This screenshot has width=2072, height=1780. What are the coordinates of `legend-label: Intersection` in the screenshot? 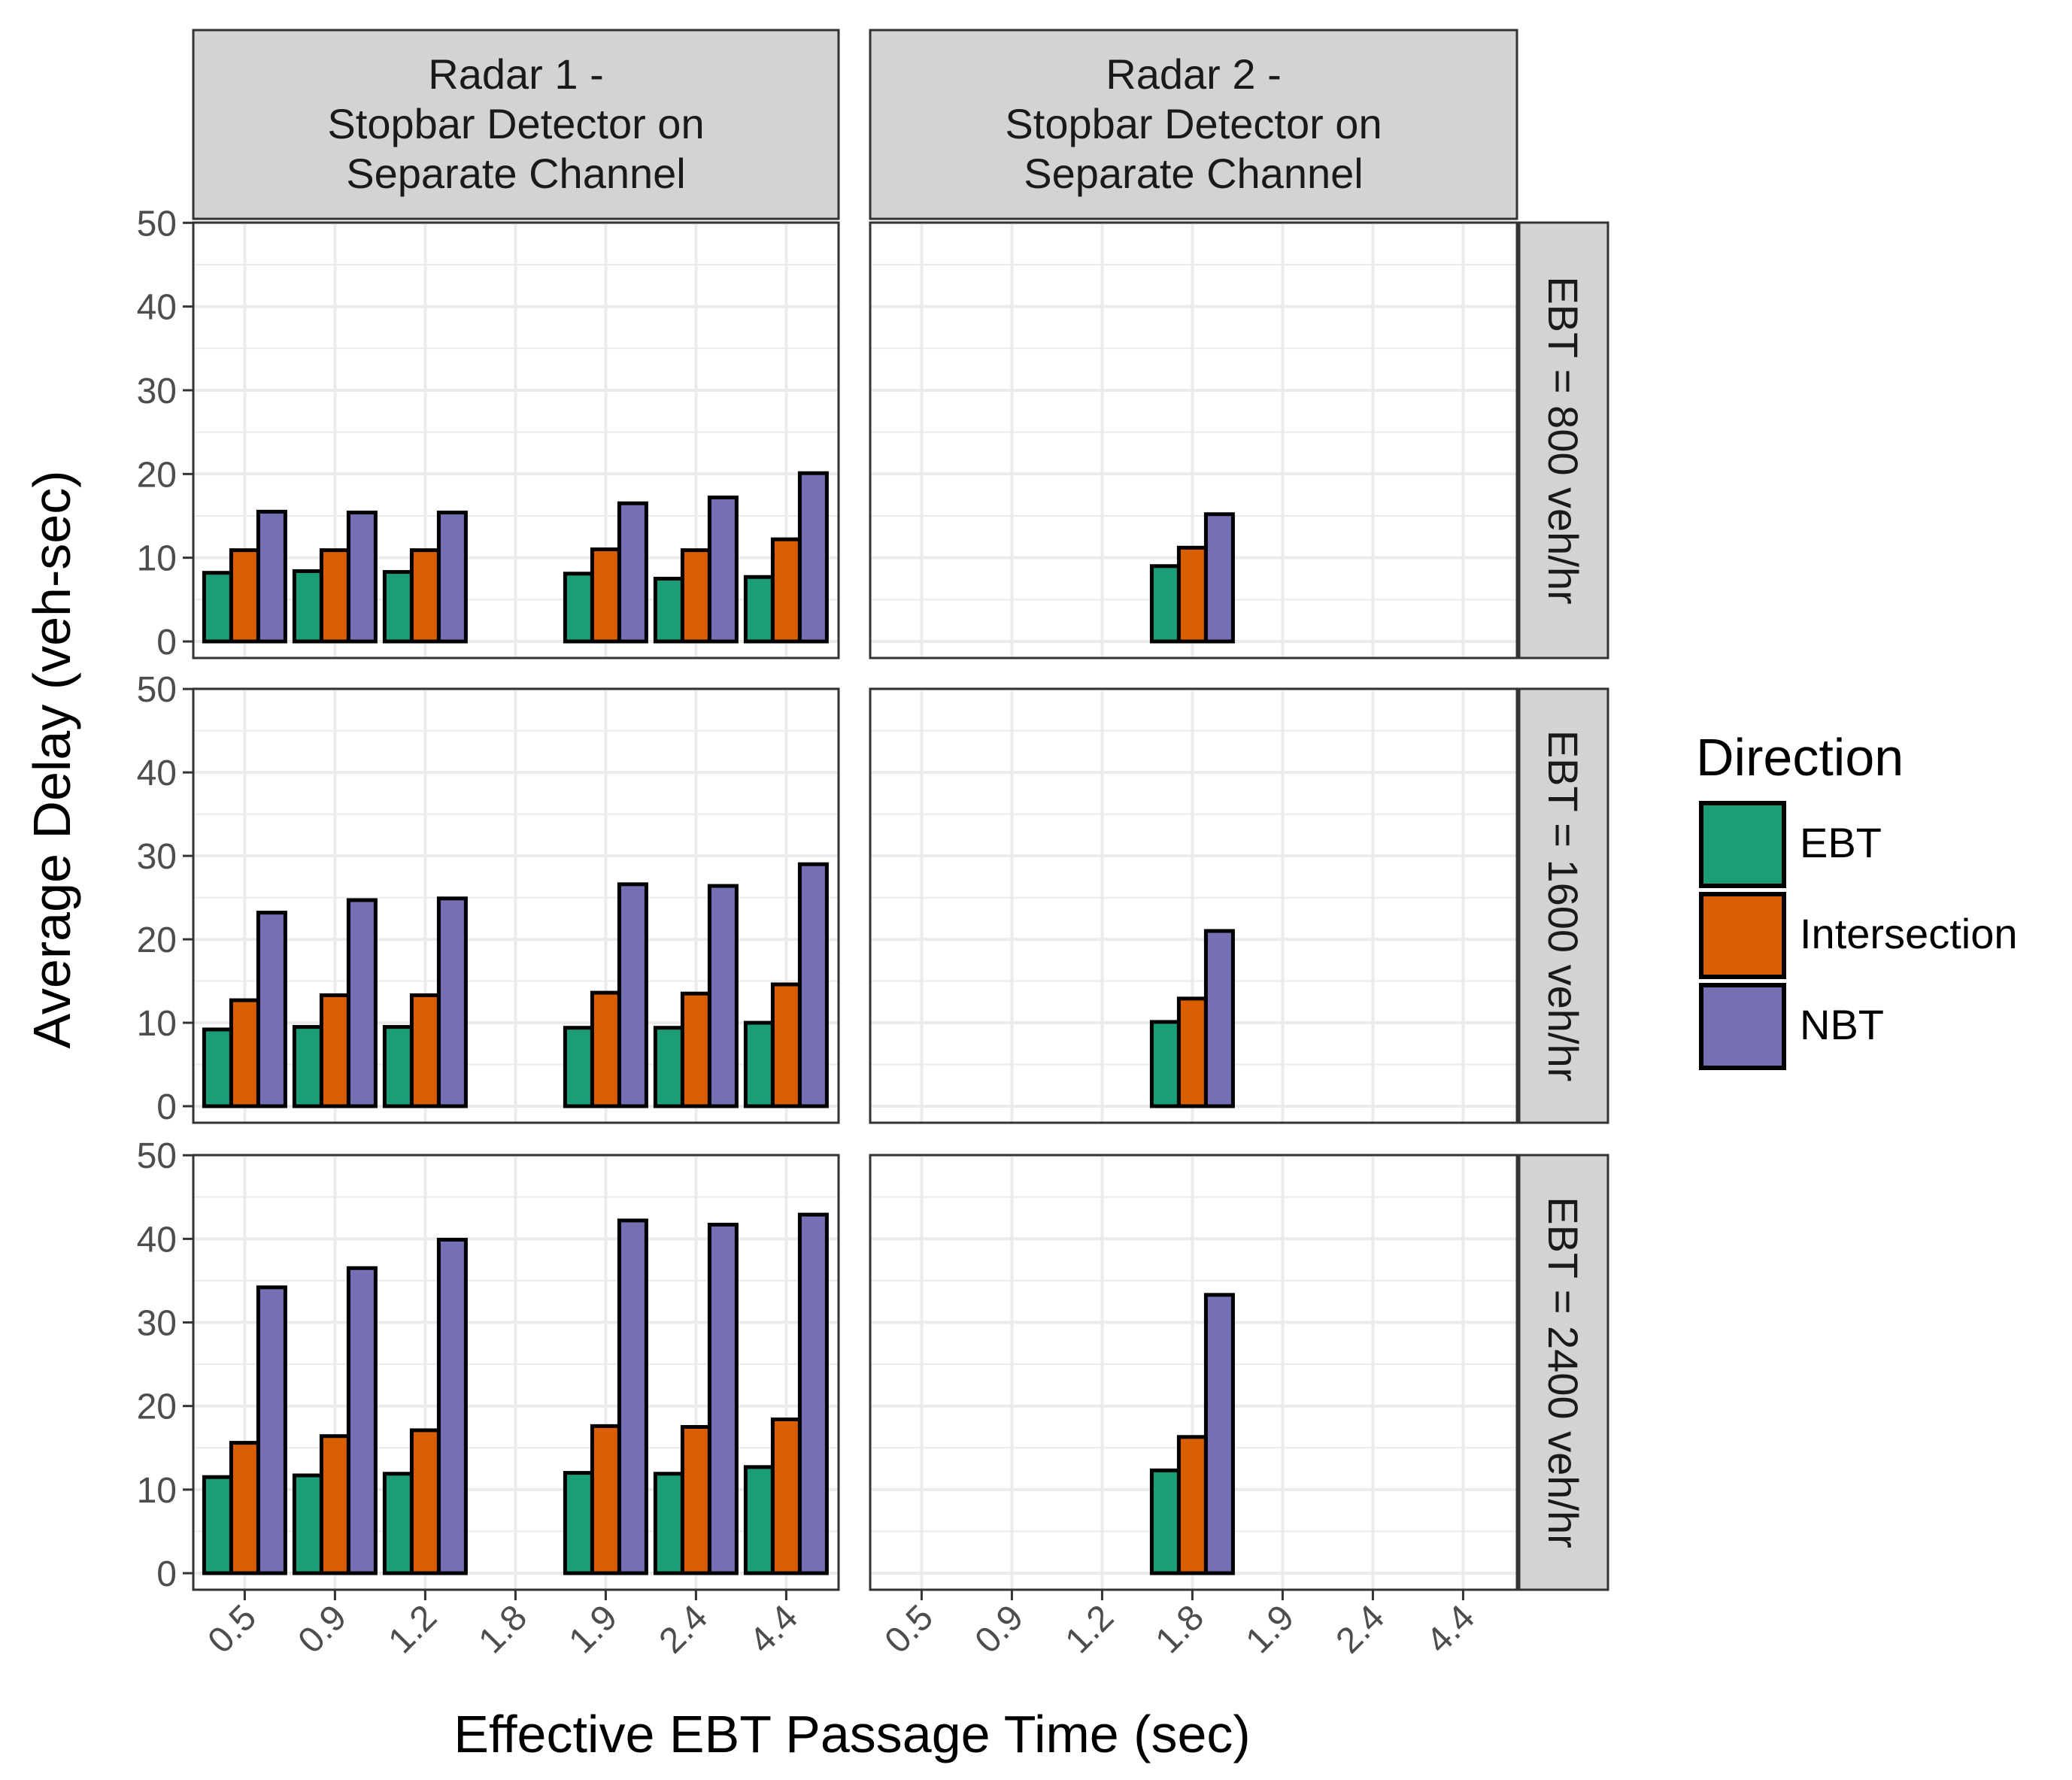 It's located at (1909, 933).